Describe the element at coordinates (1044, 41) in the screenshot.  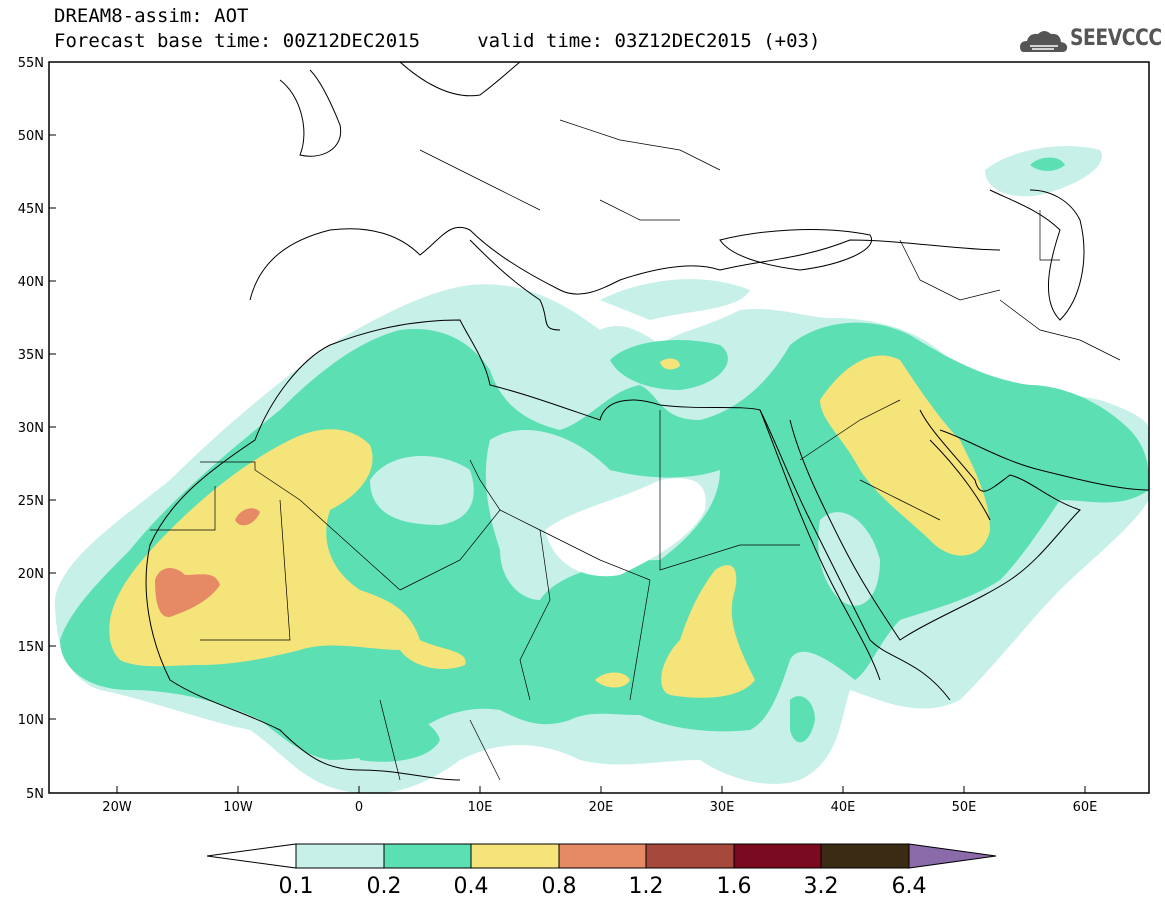
I see `cloud-icon` at that location.